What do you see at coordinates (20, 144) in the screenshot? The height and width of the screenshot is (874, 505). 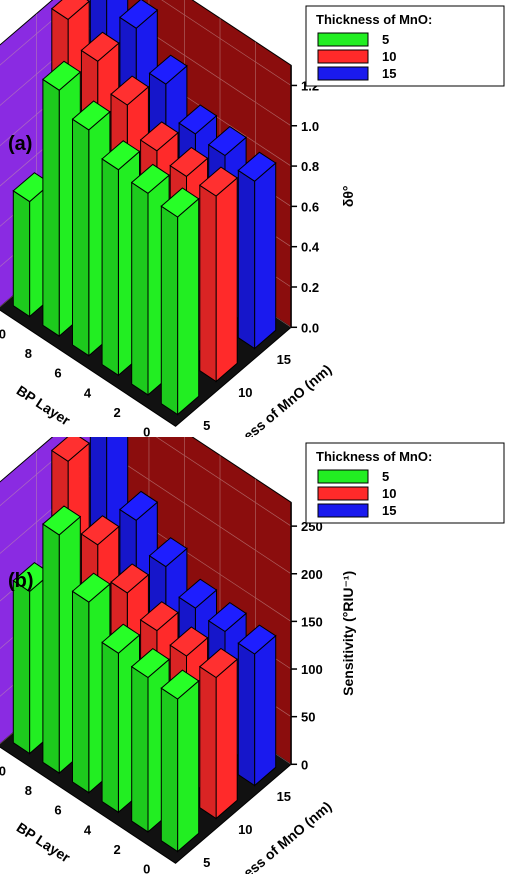 I see `chart-a-panel-label: (a)` at bounding box center [20, 144].